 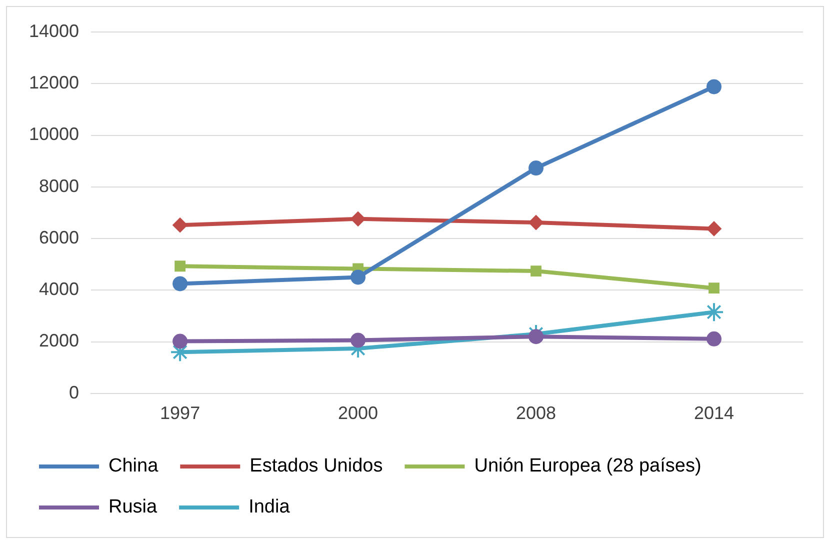 What do you see at coordinates (588, 466) in the screenshot?
I see `legend-label: Unión Europea (28 países)` at bounding box center [588, 466].